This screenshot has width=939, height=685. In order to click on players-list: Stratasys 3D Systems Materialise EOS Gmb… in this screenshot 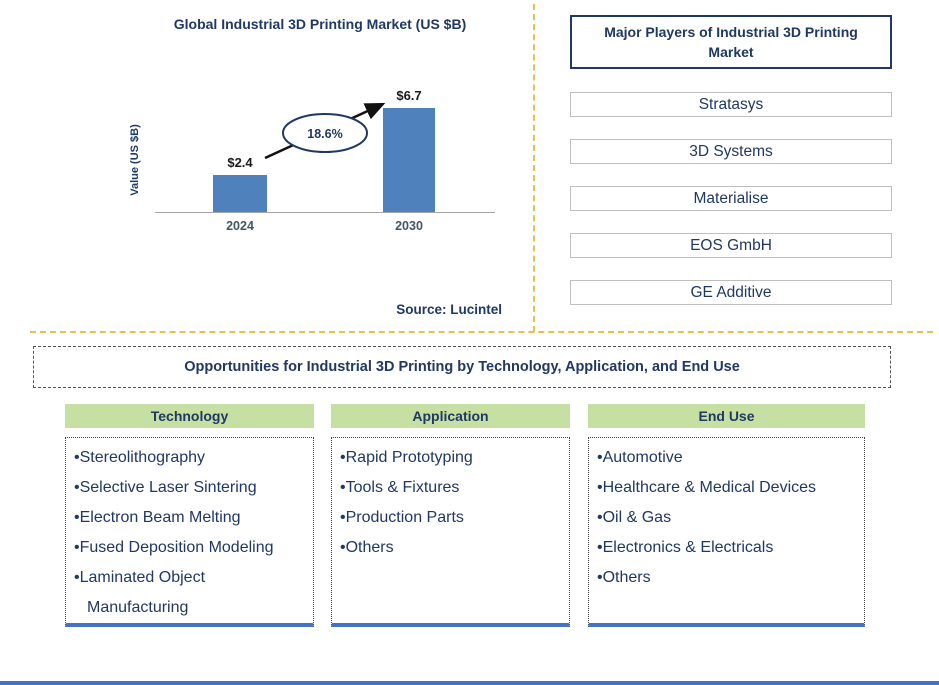, I will do `click(731, 209)`.